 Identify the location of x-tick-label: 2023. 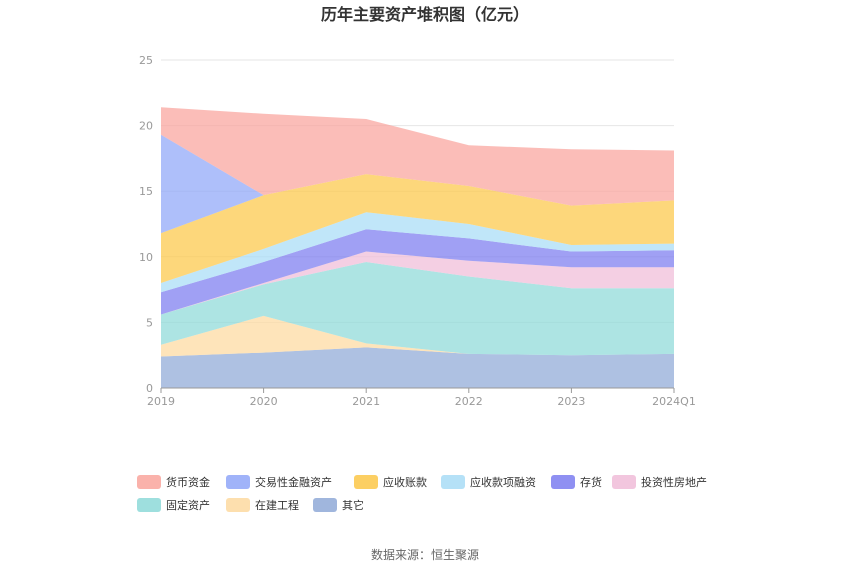
(571, 401).